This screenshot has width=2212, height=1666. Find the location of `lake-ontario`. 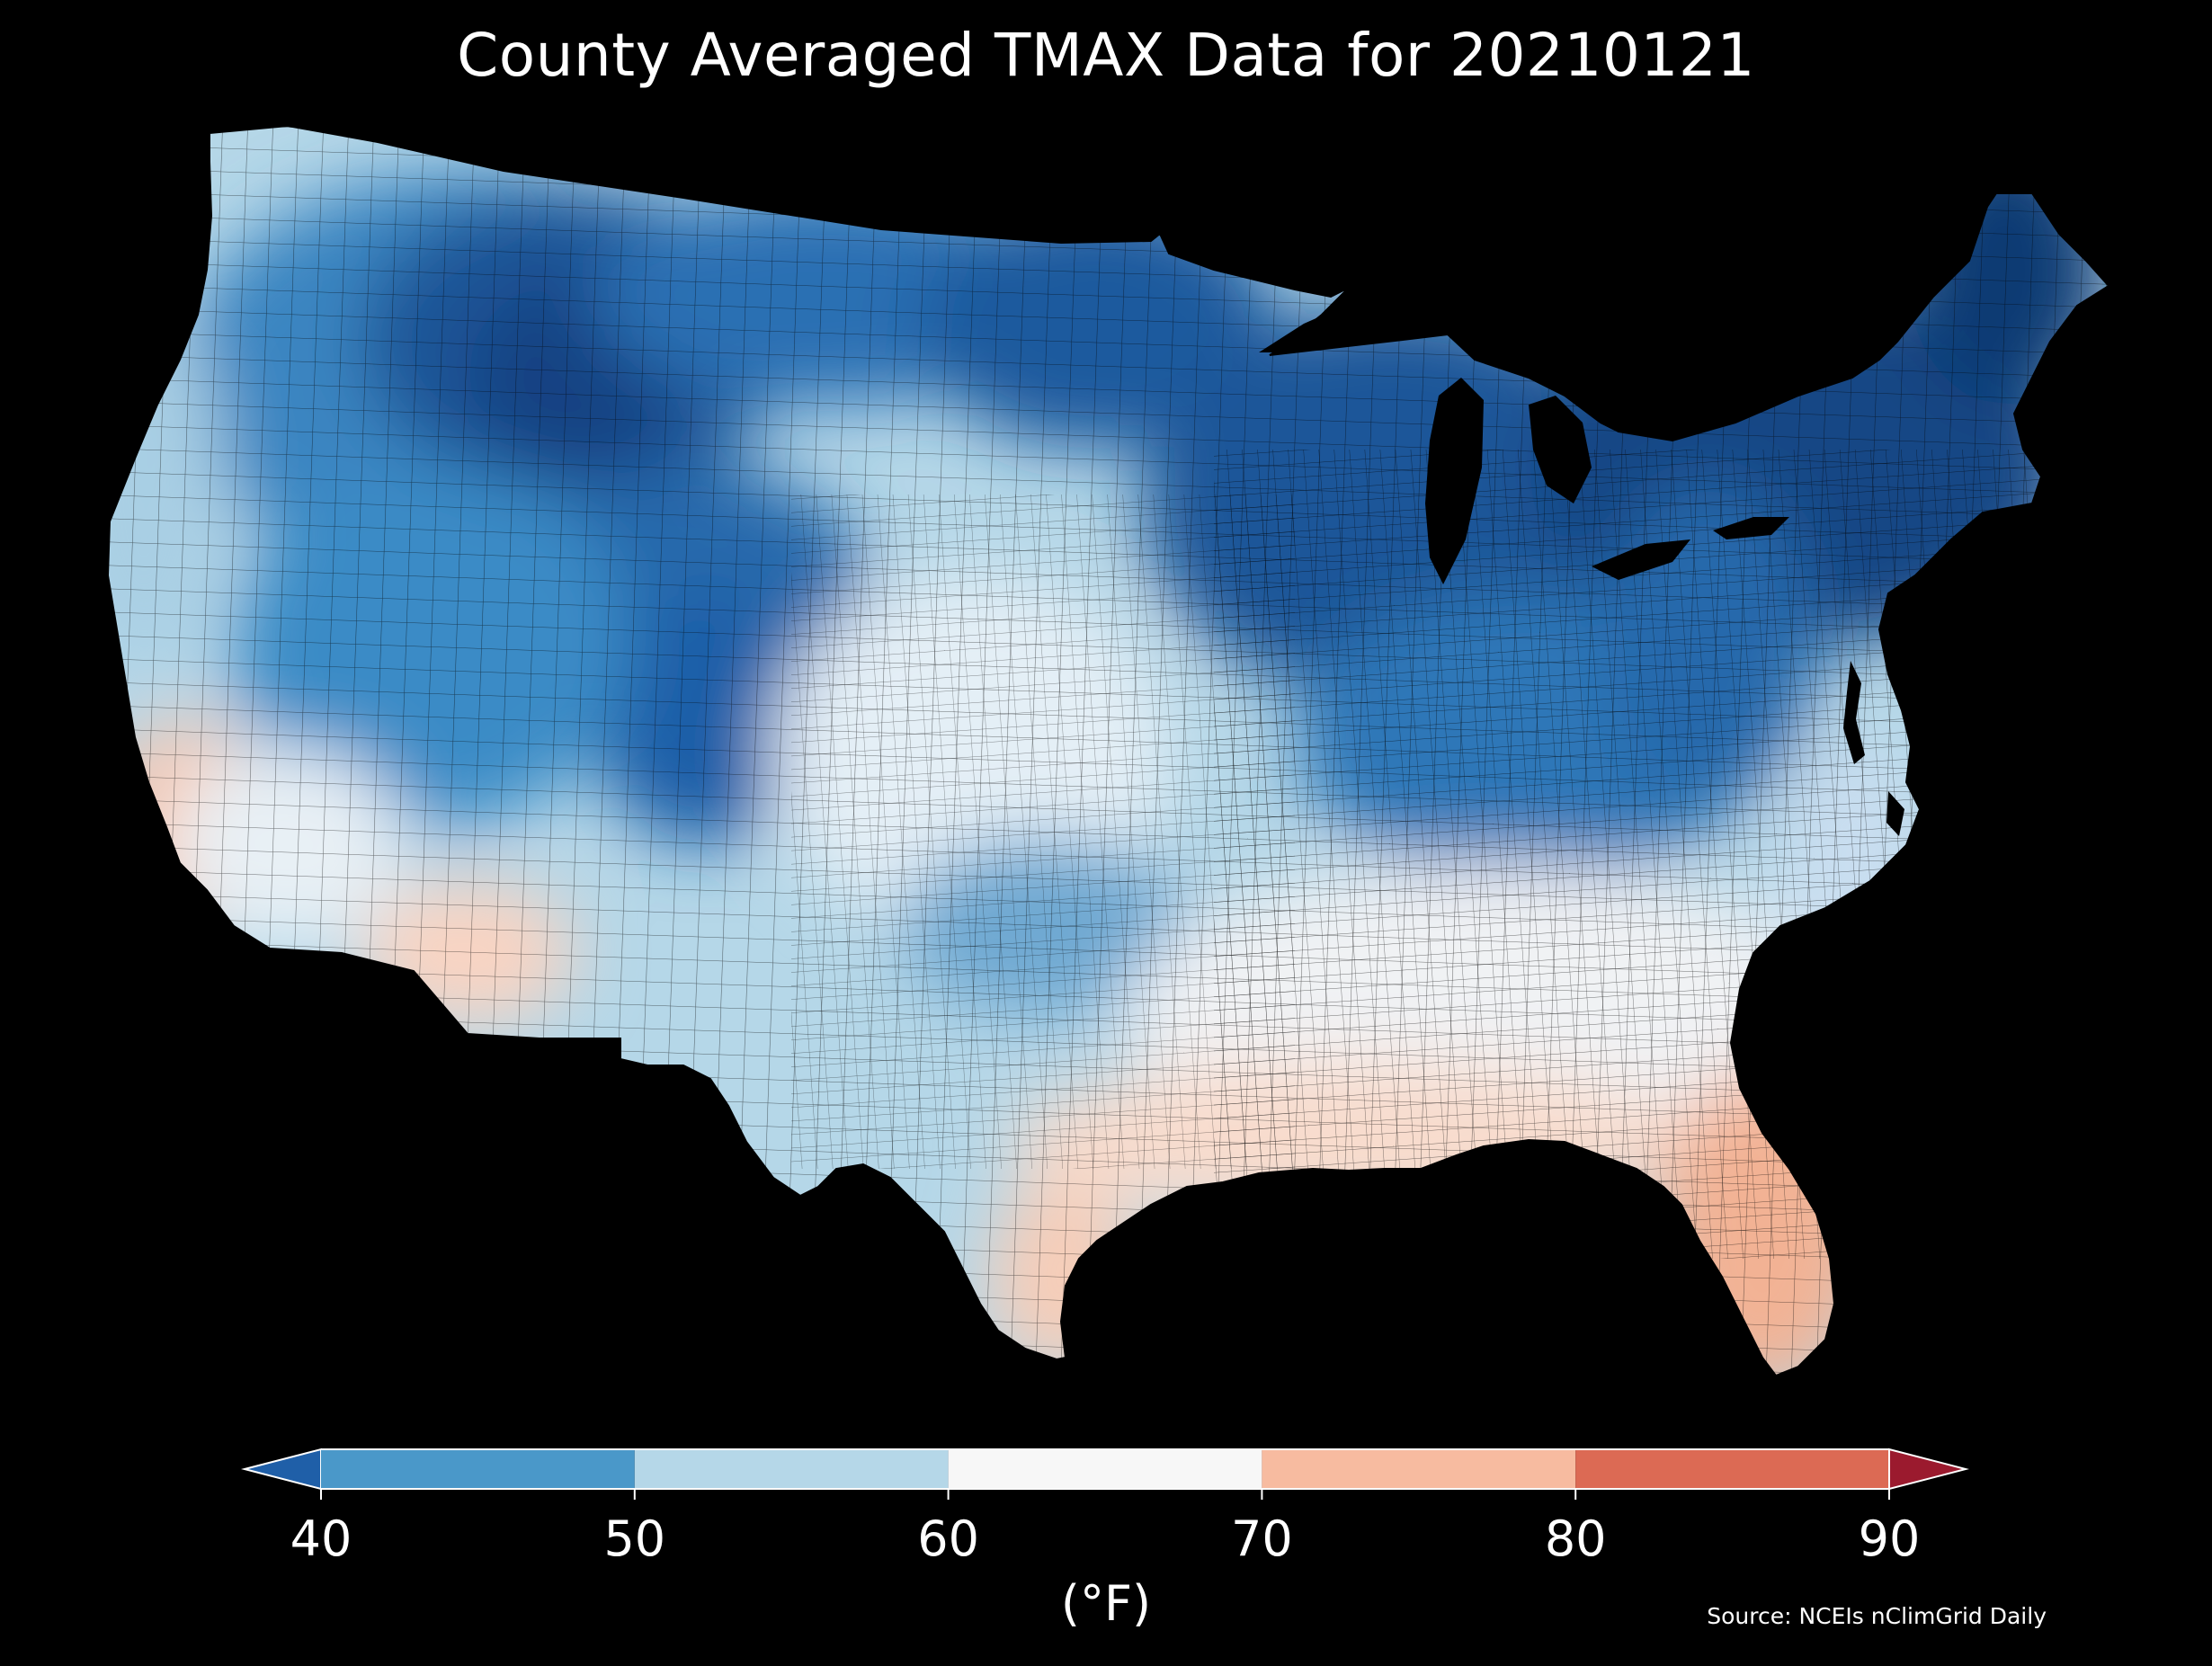

lake-ontario is located at coordinates (1751, 528).